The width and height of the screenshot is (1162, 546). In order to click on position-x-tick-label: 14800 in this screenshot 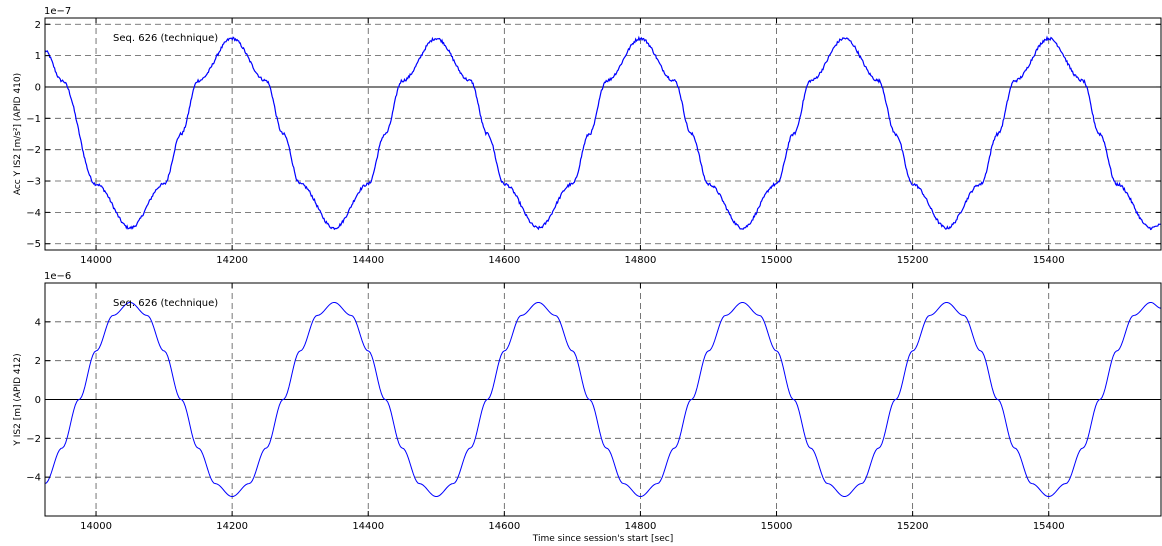, I will do `click(641, 526)`.